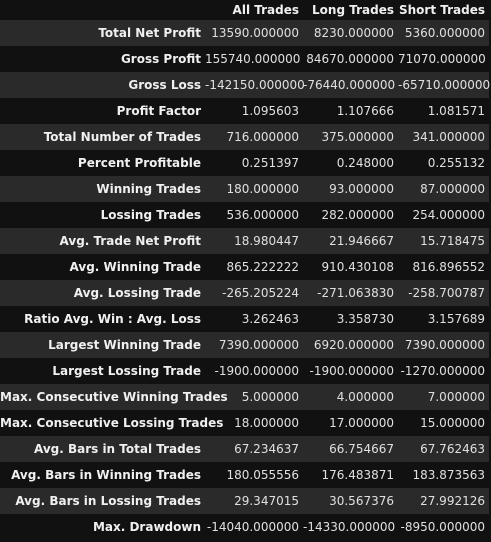  What do you see at coordinates (266, 241) in the screenshot?
I see `cell-all-trades: 18.980447` at bounding box center [266, 241].